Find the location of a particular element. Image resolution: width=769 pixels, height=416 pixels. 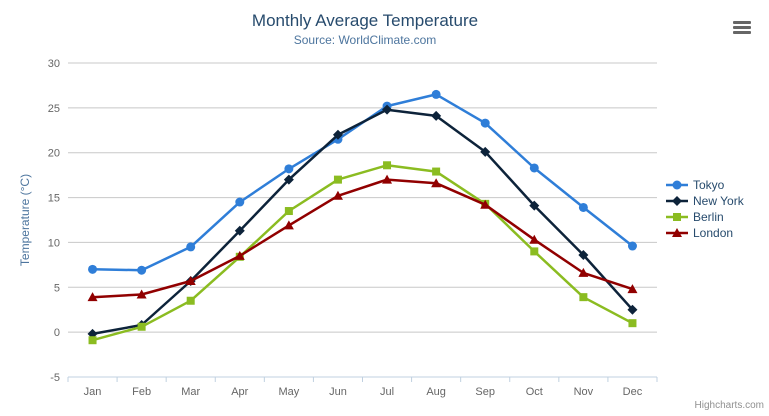

legend-item-london: London is located at coordinates (705, 233).